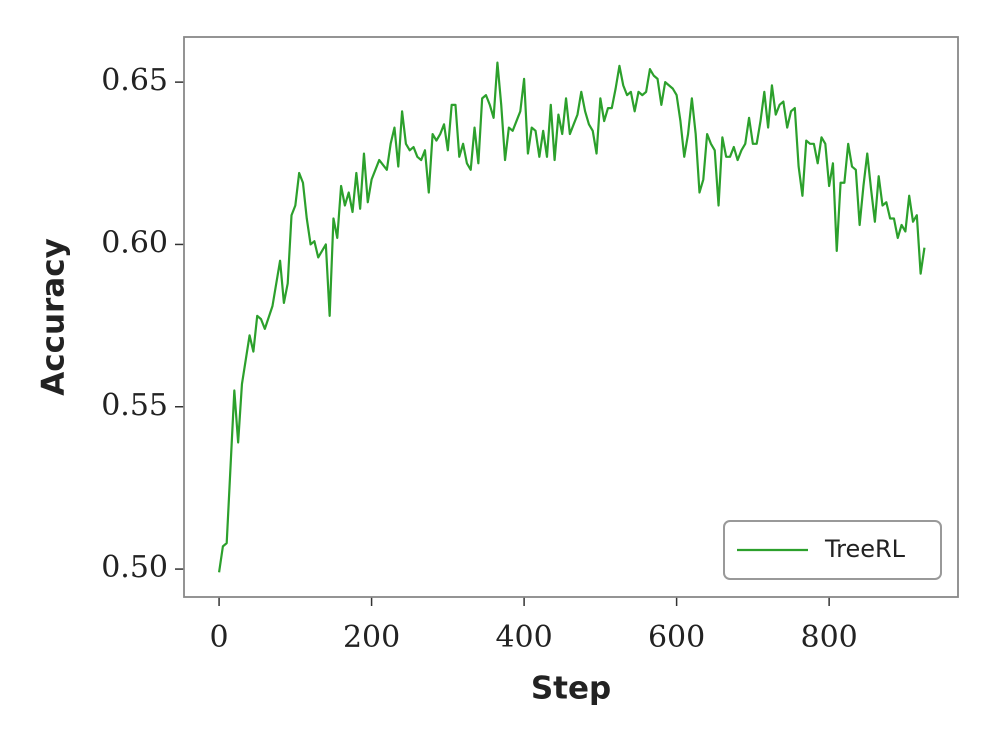 Image resolution: width=996 pixels, height=747 pixels. What do you see at coordinates (828, 637) in the screenshot?
I see `x-tick-label: 800` at bounding box center [828, 637].